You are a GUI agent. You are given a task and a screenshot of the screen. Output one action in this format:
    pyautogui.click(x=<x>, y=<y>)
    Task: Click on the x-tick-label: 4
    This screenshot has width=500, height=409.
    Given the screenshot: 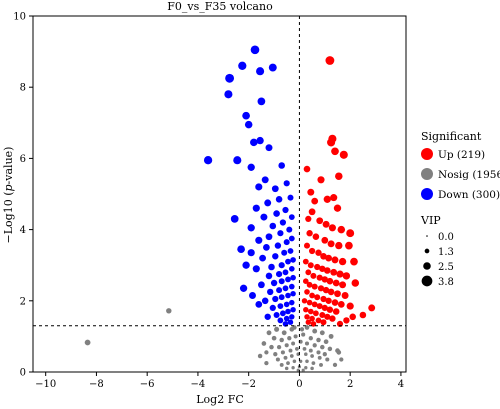 What is the action you would take?
    pyautogui.click(x=401, y=384)
    